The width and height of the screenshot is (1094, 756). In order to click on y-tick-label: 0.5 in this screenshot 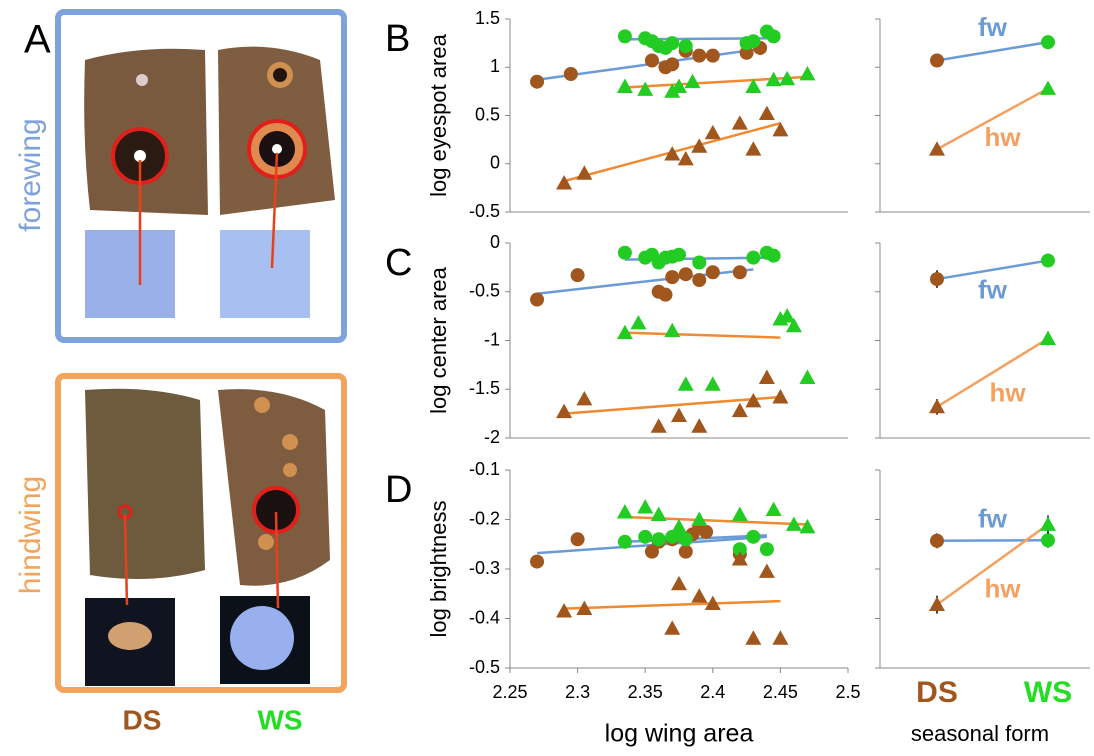, I will do `click(487, 114)`.